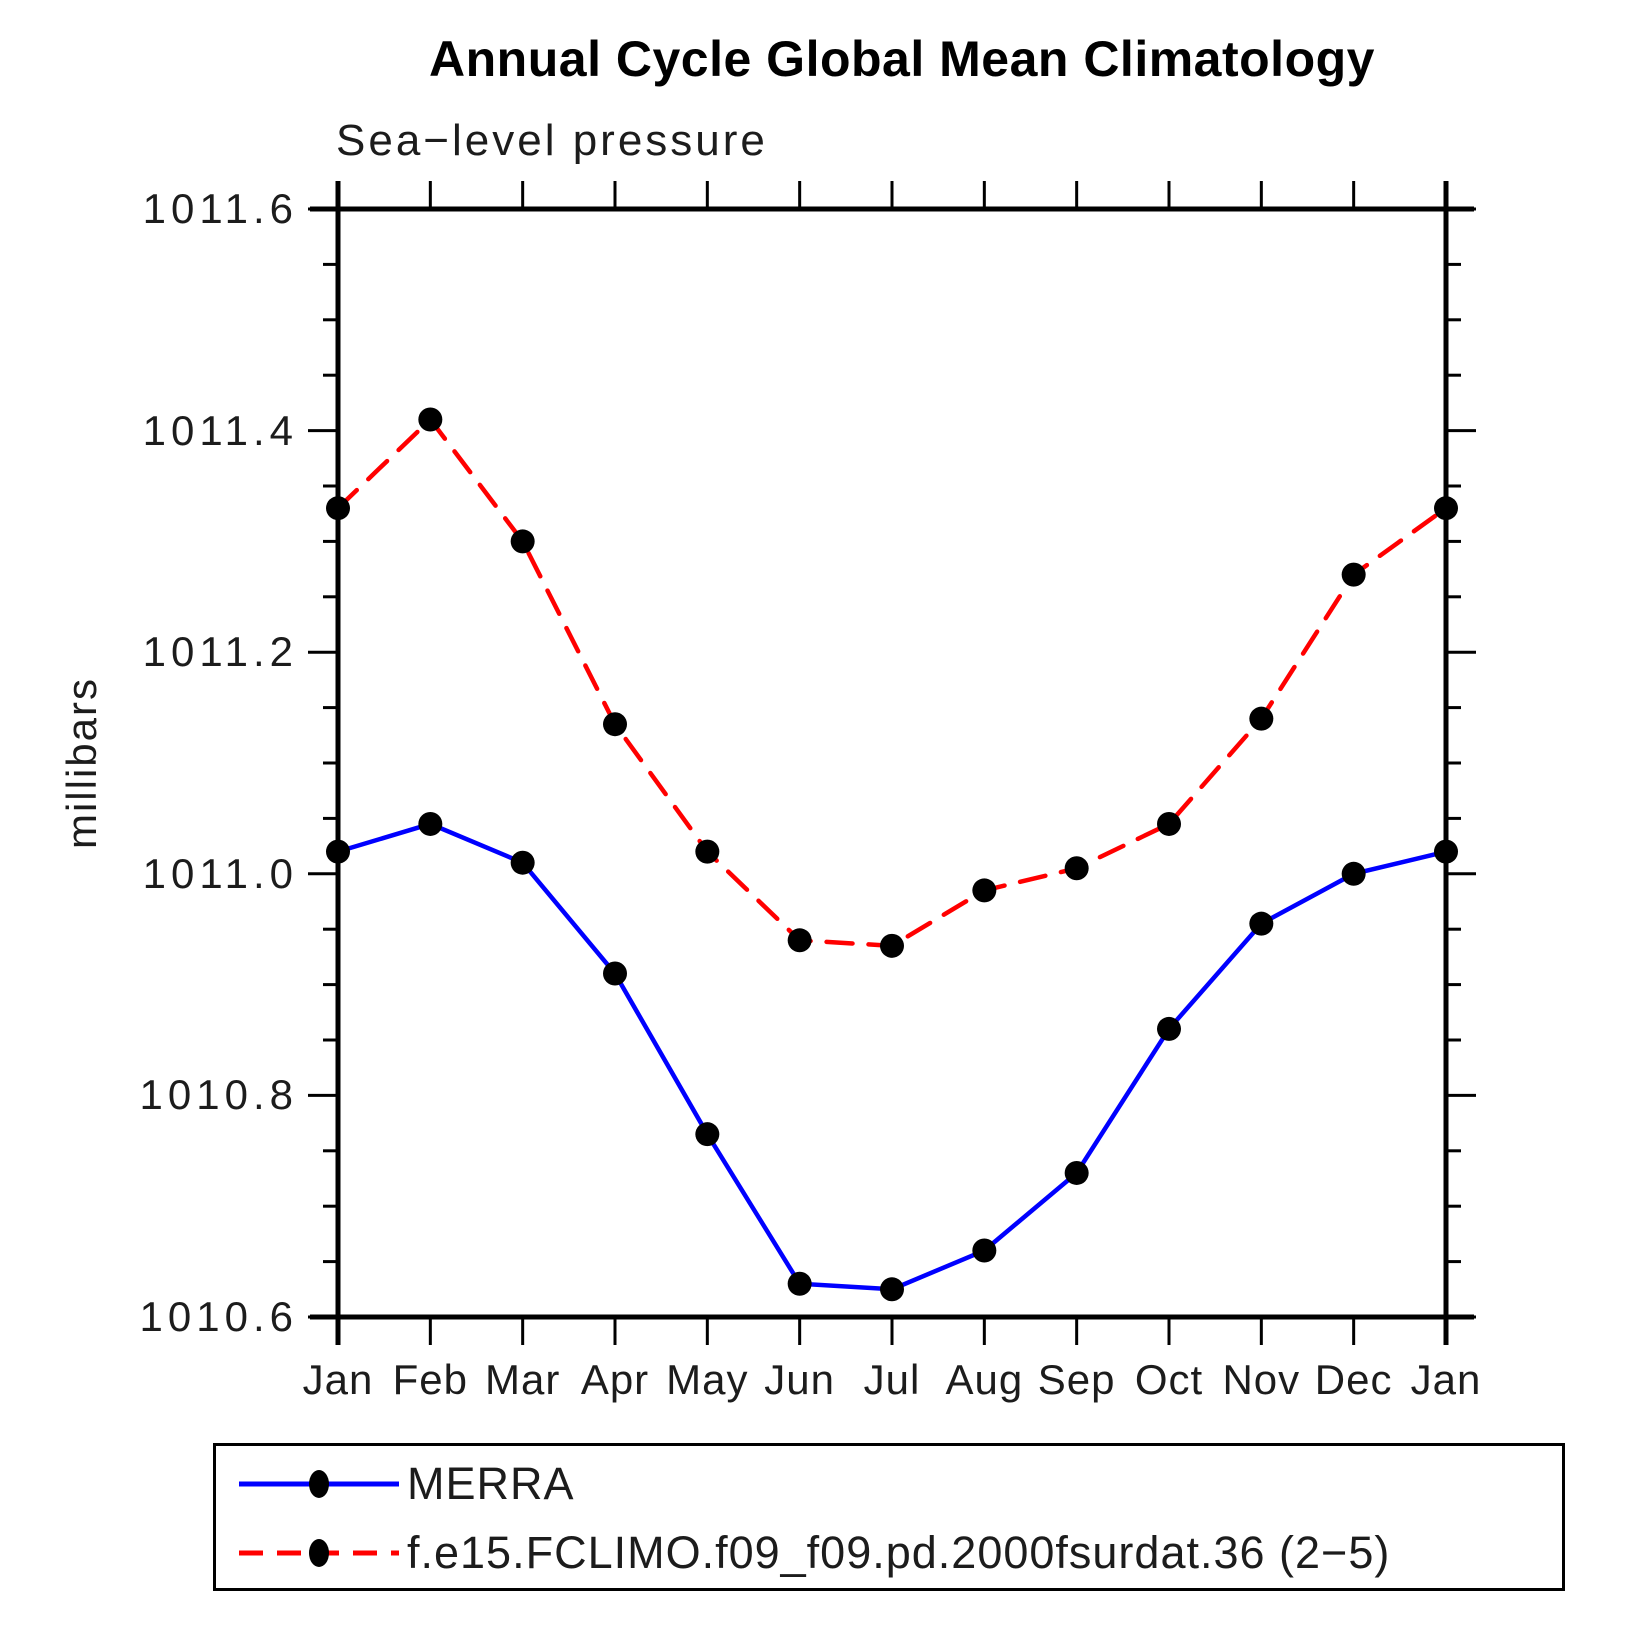 The height and width of the screenshot is (1630, 1630). What do you see at coordinates (1076, 868) in the screenshot?
I see `data-point-1-Sep` at bounding box center [1076, 868].